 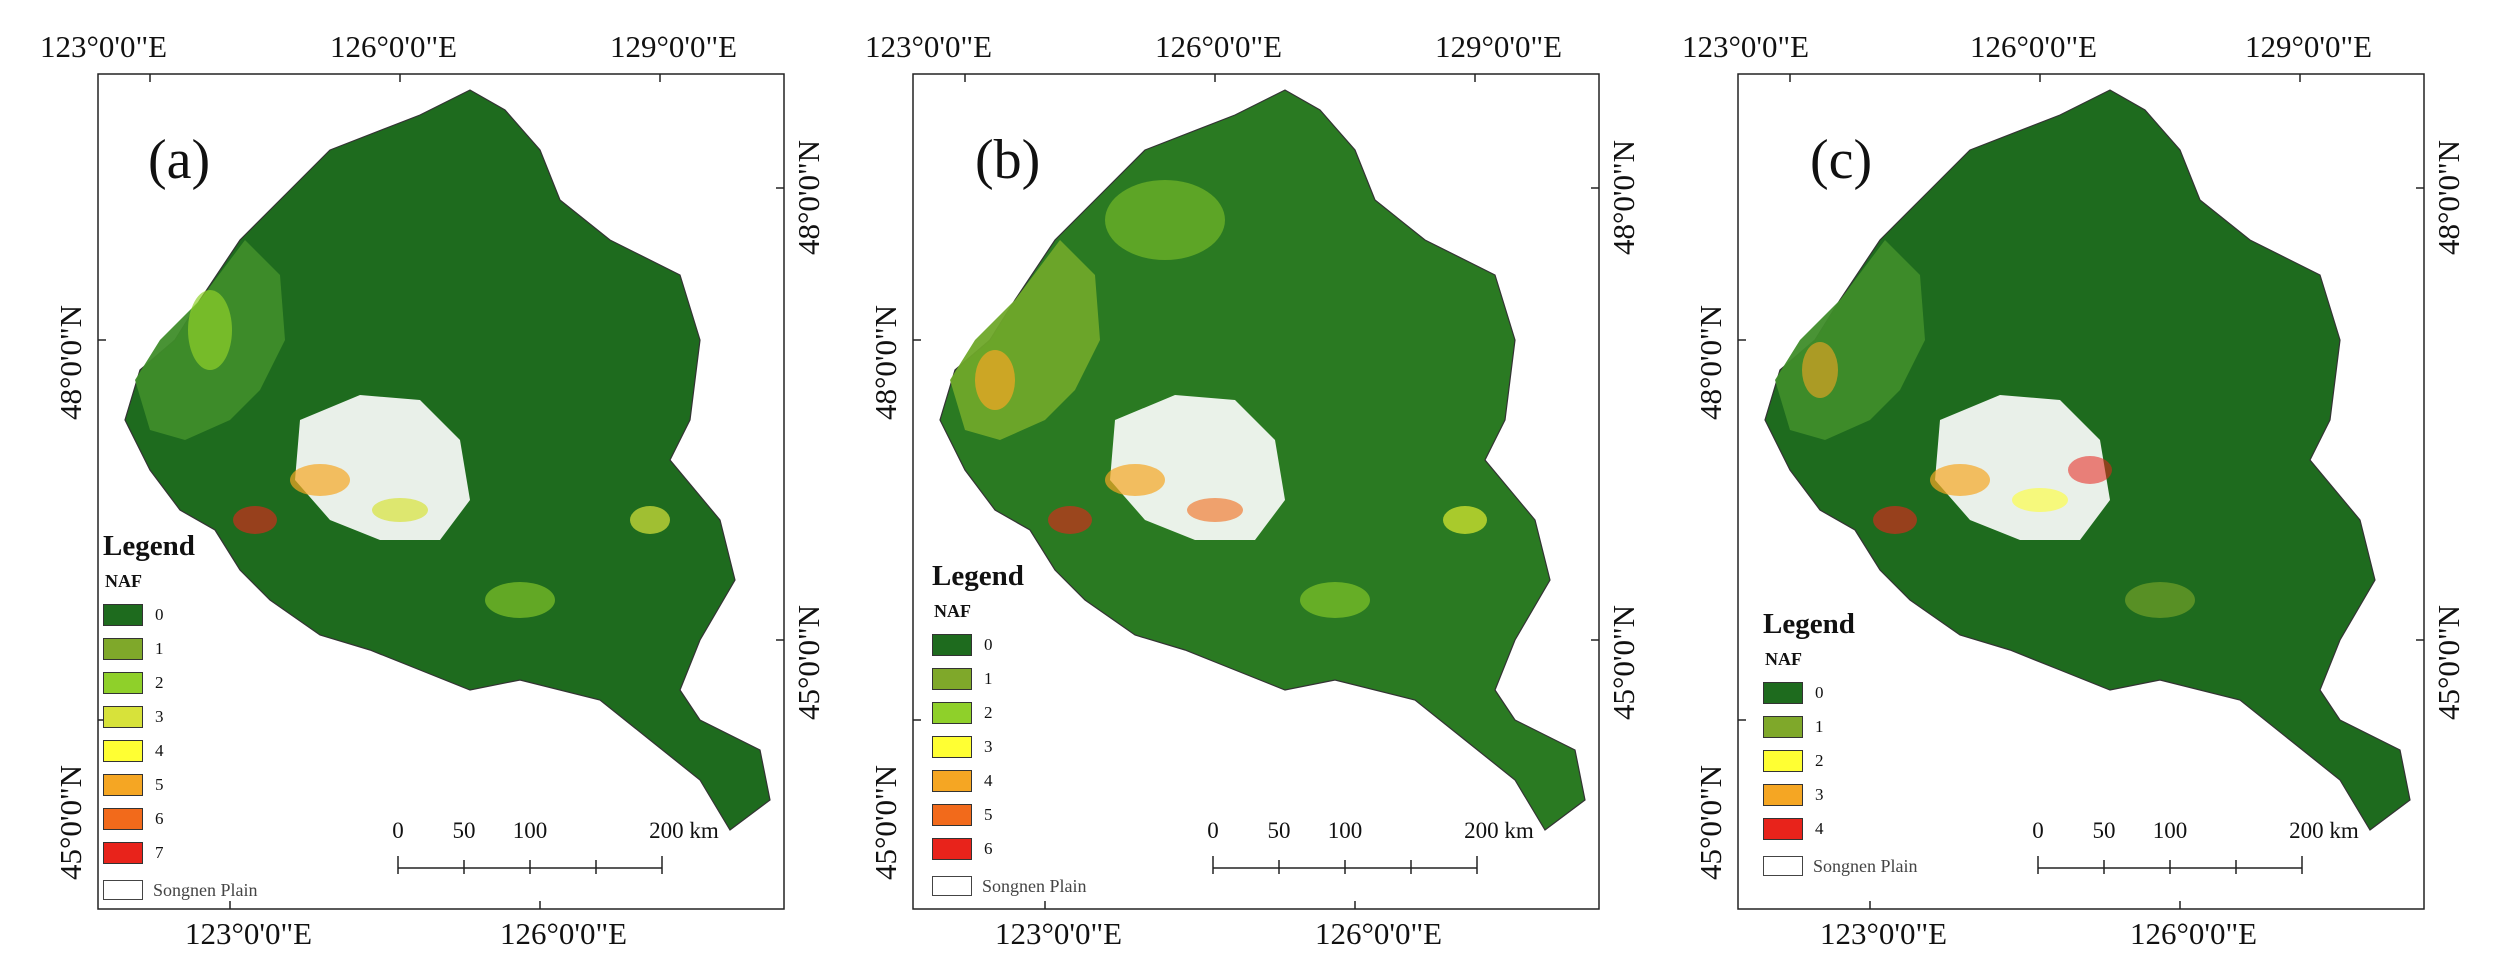 I want to click on legend-value: 7, so click(x=159, y=852).